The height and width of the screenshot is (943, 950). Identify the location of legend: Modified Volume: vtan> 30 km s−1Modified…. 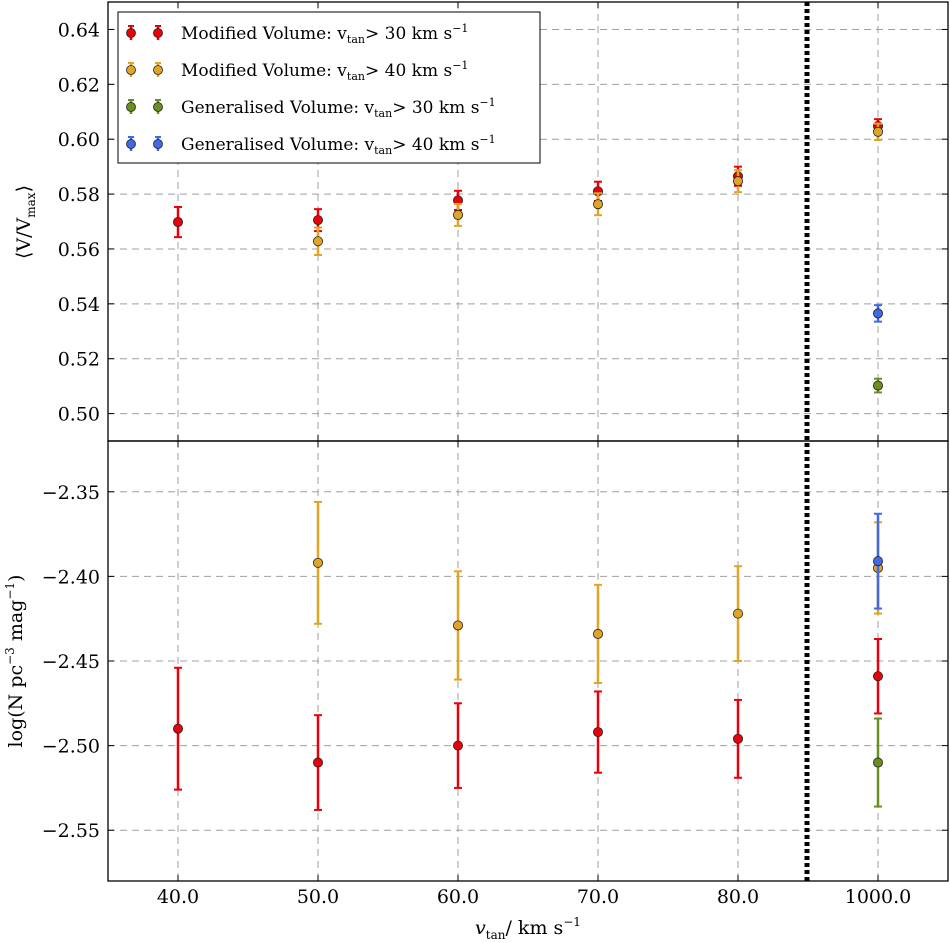
(329, 87).